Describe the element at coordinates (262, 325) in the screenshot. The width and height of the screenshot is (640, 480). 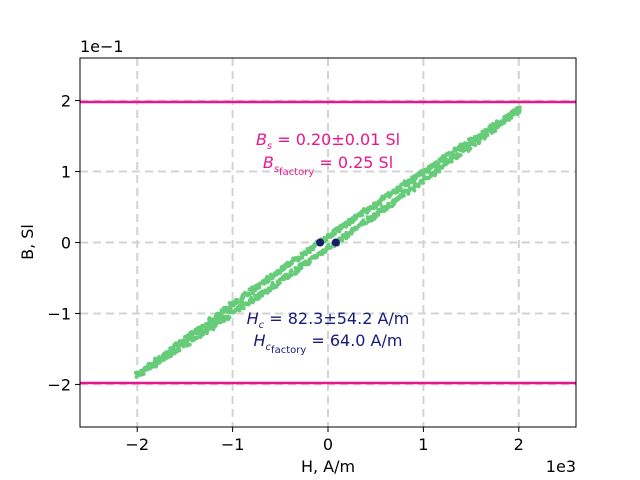
I see `hc-subscript: c` at that location.